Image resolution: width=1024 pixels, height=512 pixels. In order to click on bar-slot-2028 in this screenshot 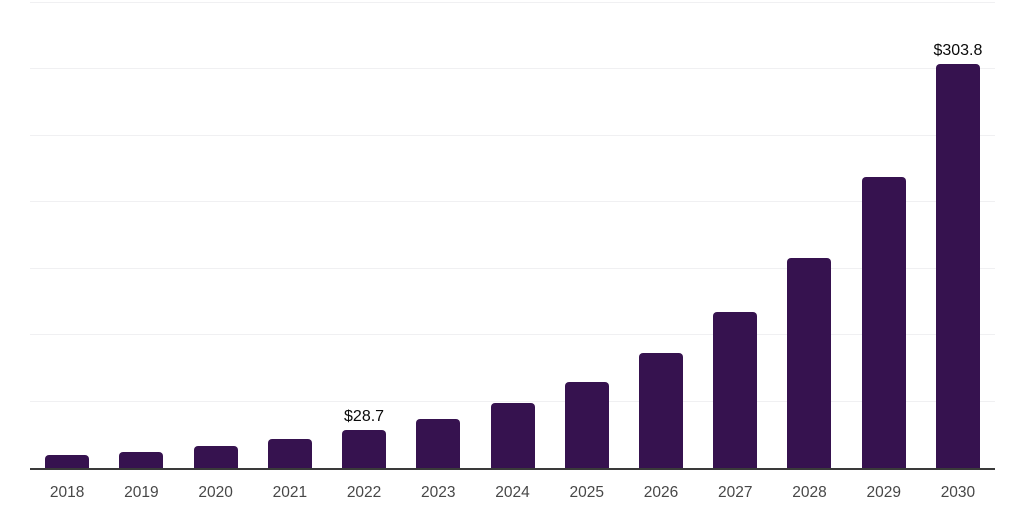, I will do `click(809, 235)`.